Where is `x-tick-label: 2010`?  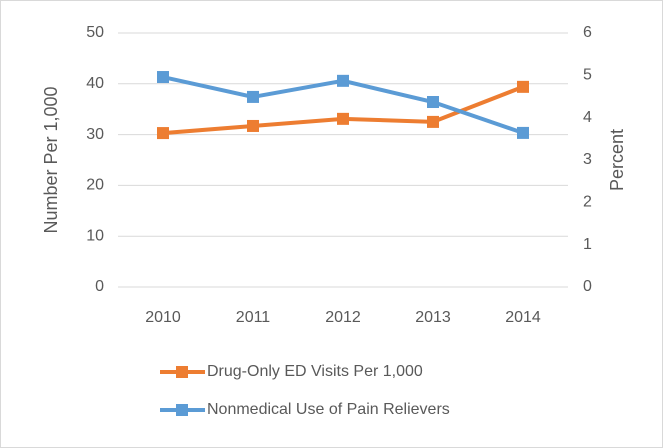 x-tick-label: 2010 is located at coordinates (163, 317).